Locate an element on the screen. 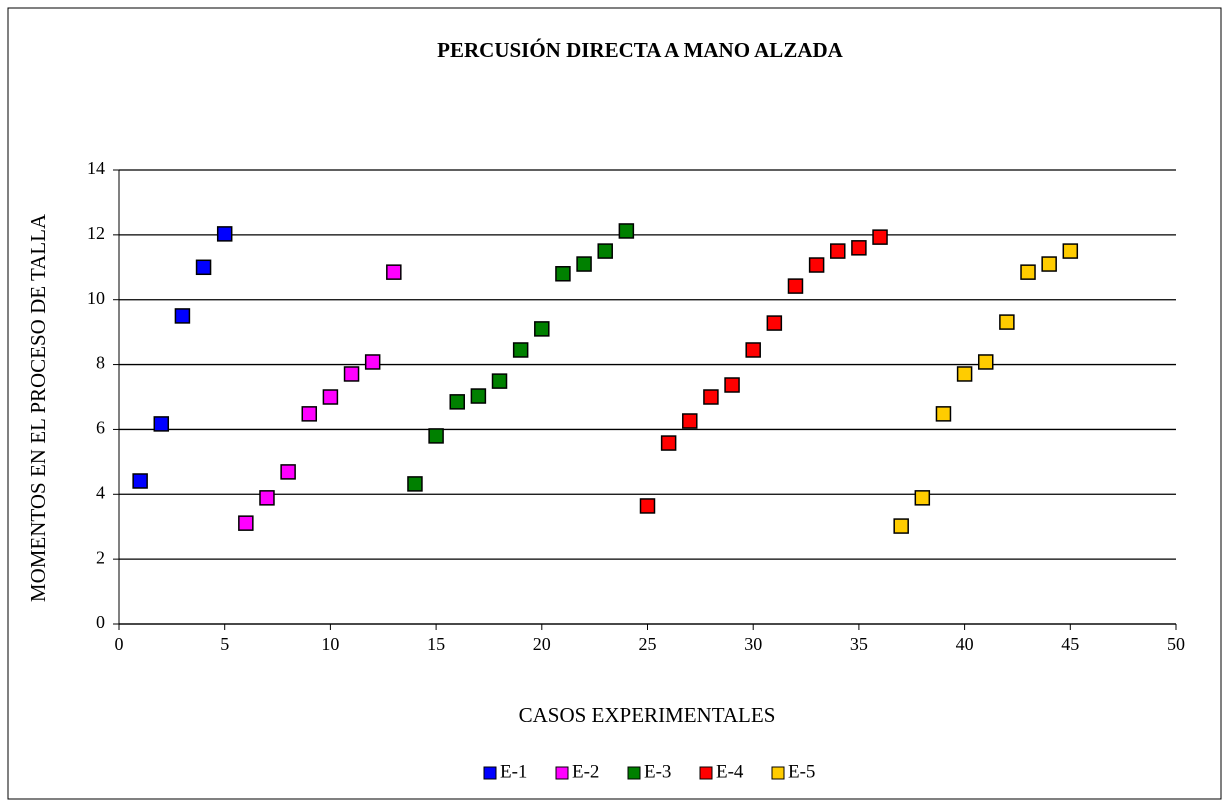 This screenshot has height=805, width=1229. x-tick-label: 40 is located at coordinates (965, 644).